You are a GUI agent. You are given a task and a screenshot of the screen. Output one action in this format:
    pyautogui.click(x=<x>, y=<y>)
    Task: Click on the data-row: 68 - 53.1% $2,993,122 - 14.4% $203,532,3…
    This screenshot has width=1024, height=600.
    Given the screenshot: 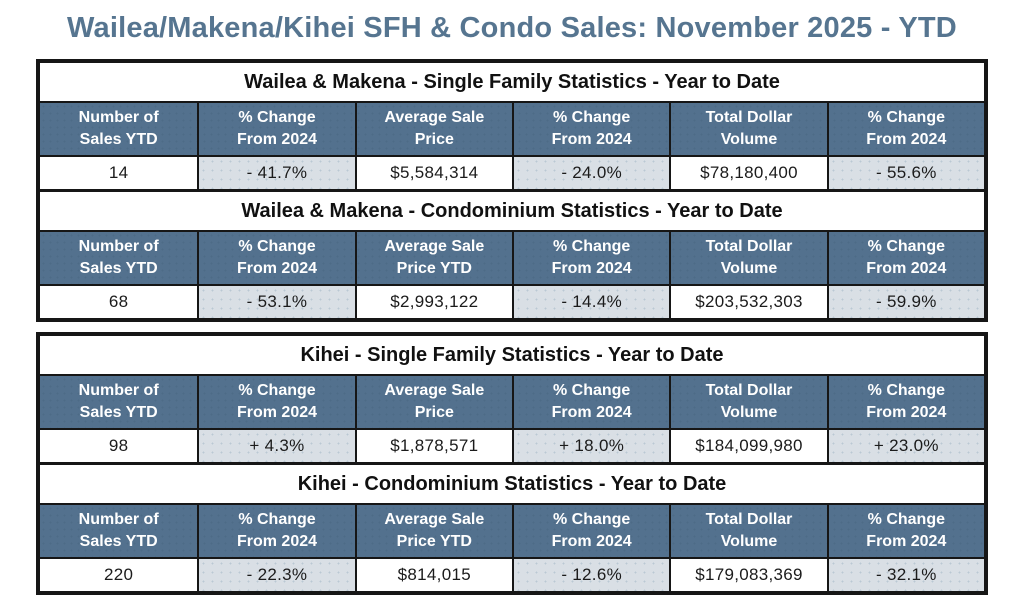 What is the action you would take?
    pyautogui.click(x=512, y=302)
    